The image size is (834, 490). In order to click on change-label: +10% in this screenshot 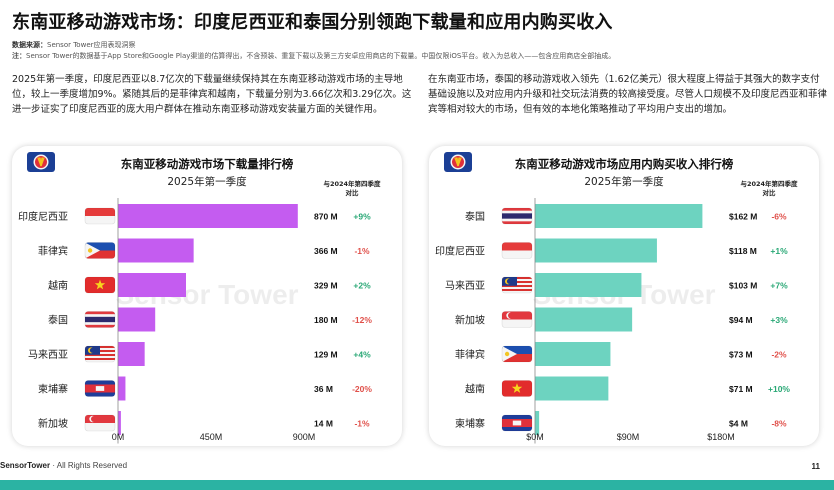, I will do `click(779, 389)`.